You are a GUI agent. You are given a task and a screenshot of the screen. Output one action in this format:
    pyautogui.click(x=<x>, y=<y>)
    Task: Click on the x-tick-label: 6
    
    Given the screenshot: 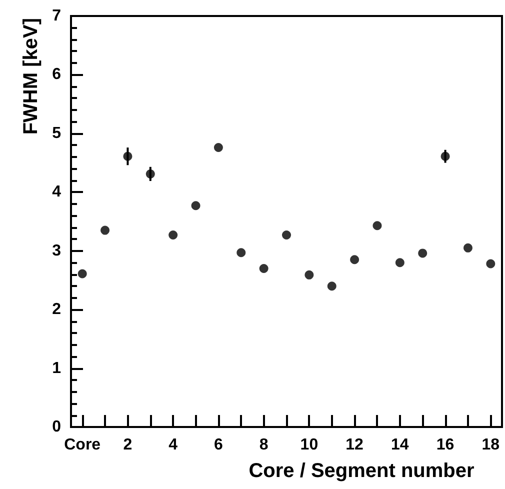 What is the action you would take?
    pyautogui.click(x=218, y=445)
    